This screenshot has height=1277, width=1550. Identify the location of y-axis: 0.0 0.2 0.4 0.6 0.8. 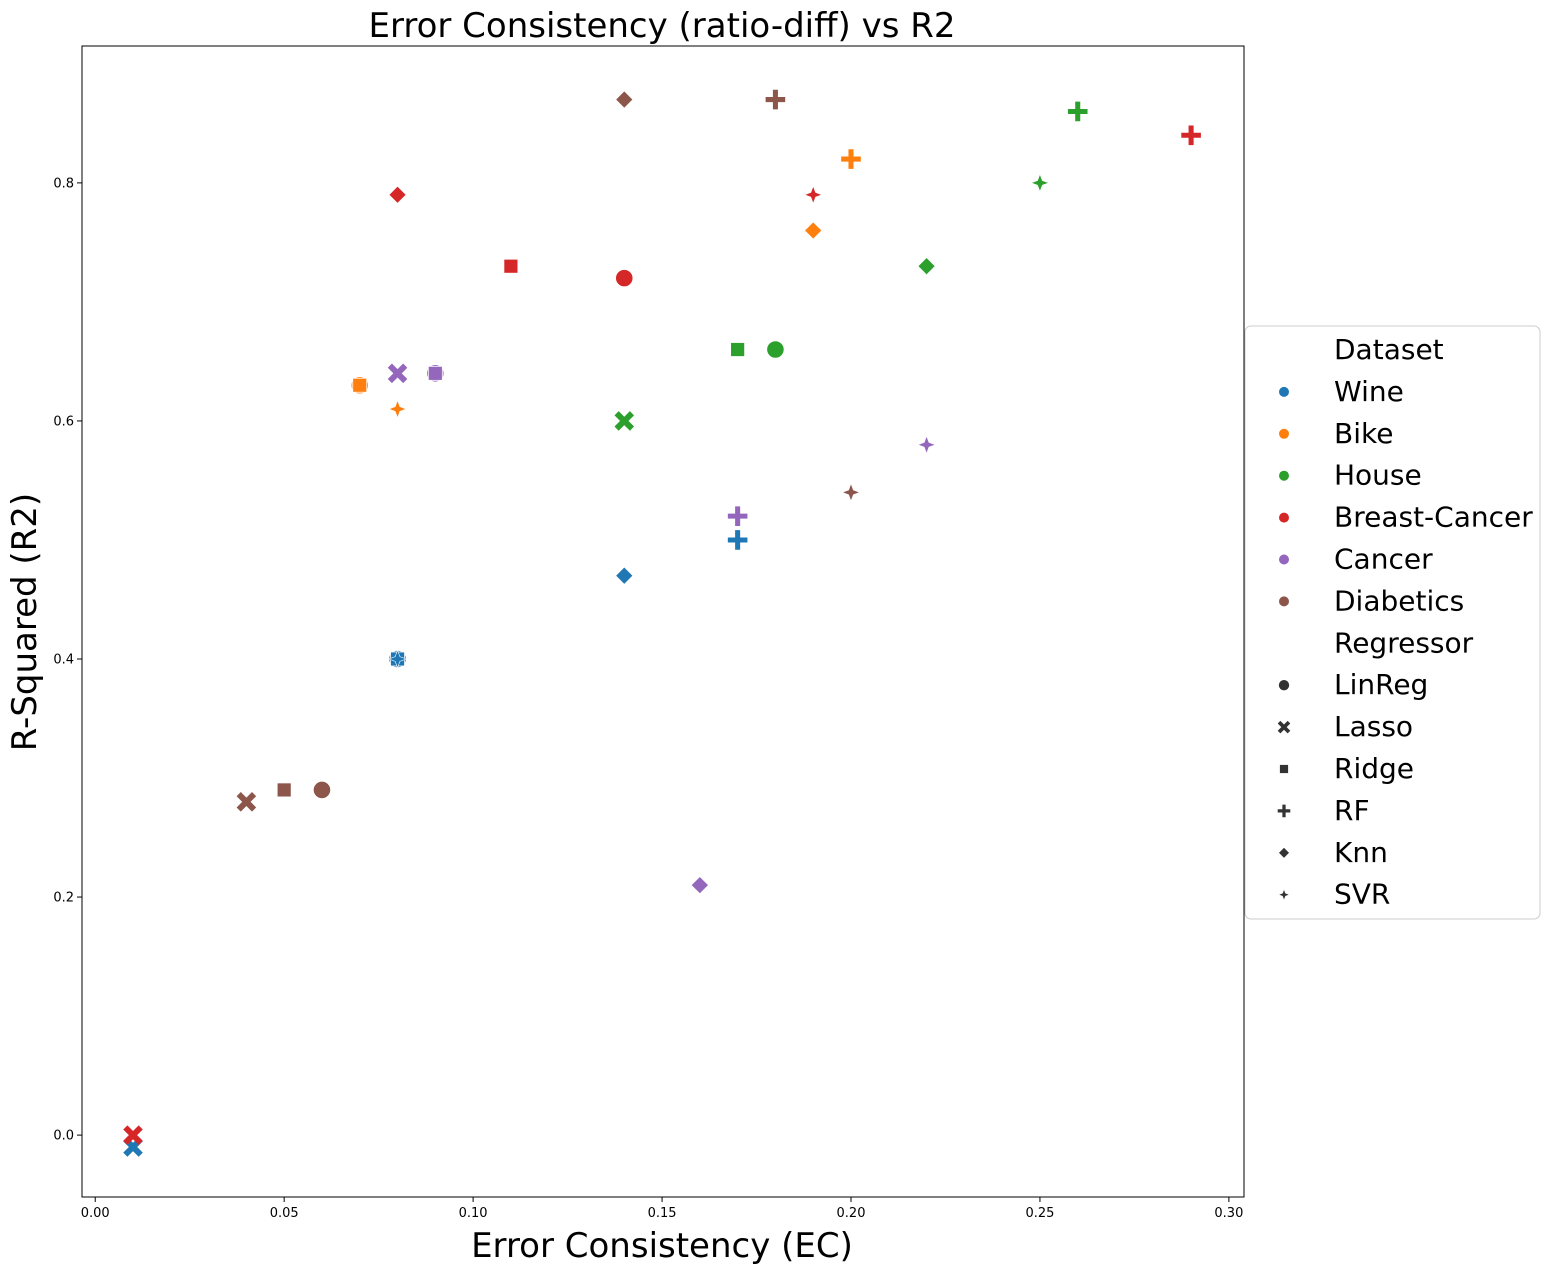
(67, 660).